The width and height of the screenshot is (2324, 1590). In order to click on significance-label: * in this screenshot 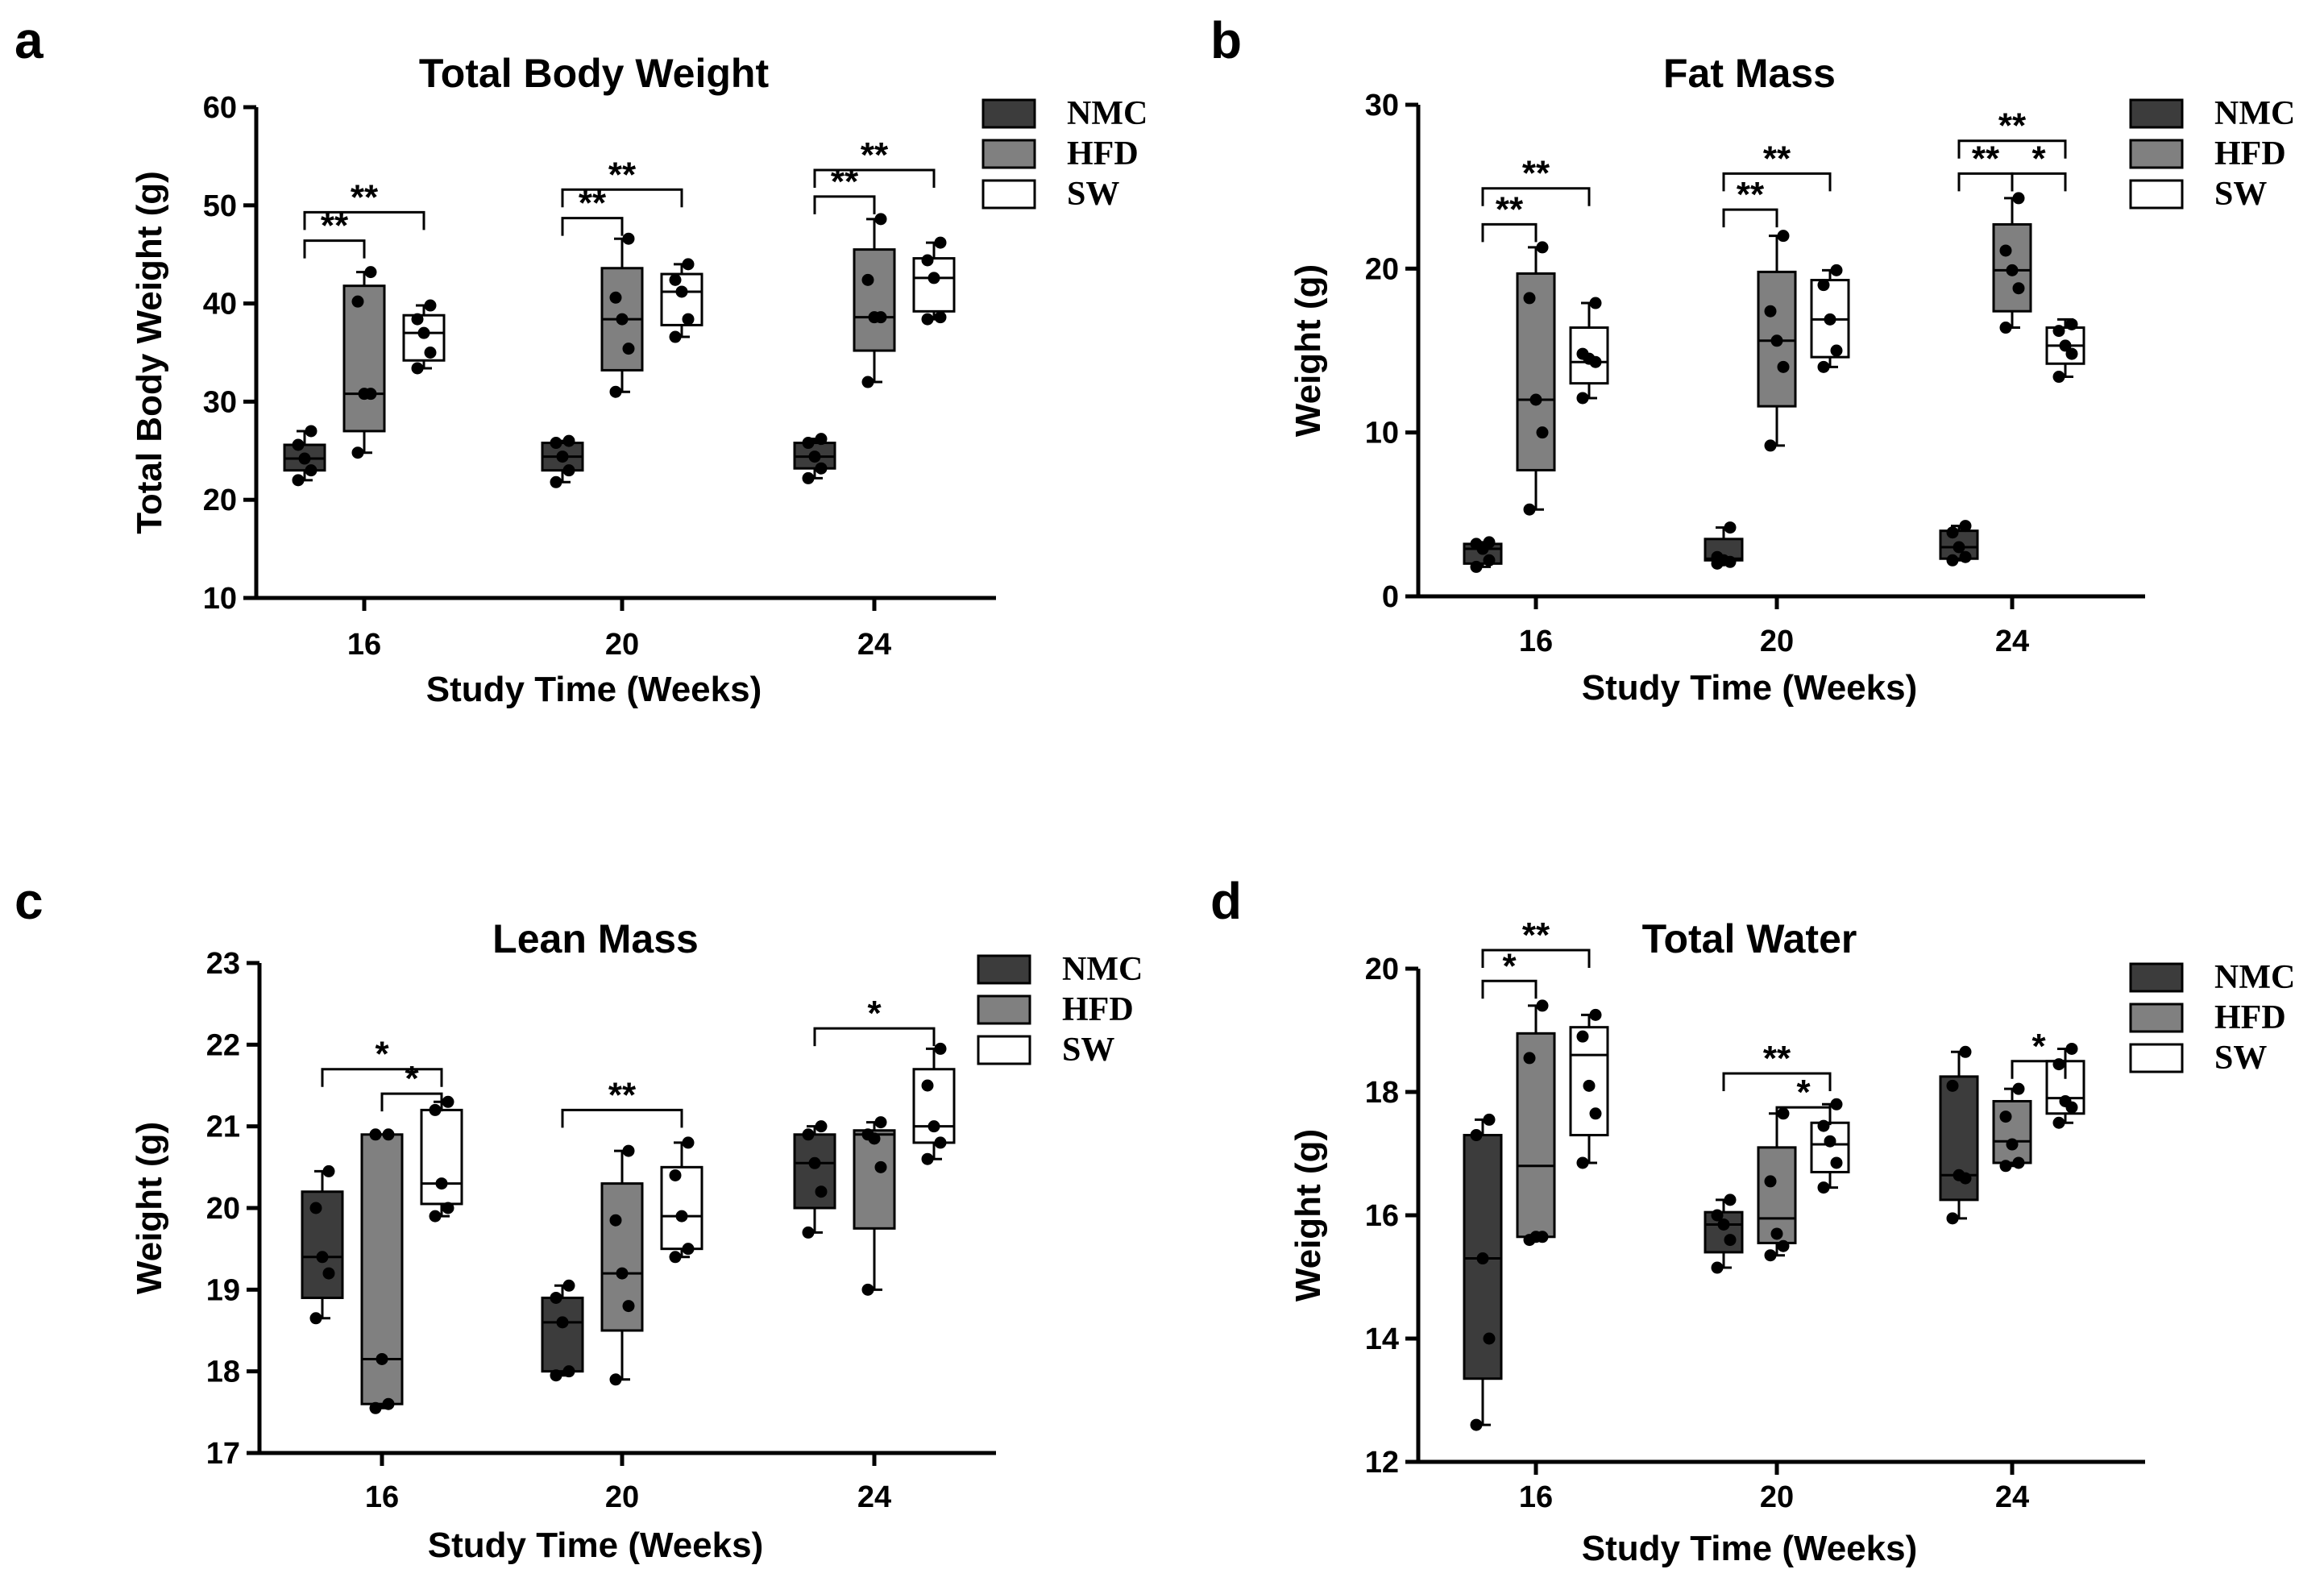, I will do `click(1804, 1092)`.